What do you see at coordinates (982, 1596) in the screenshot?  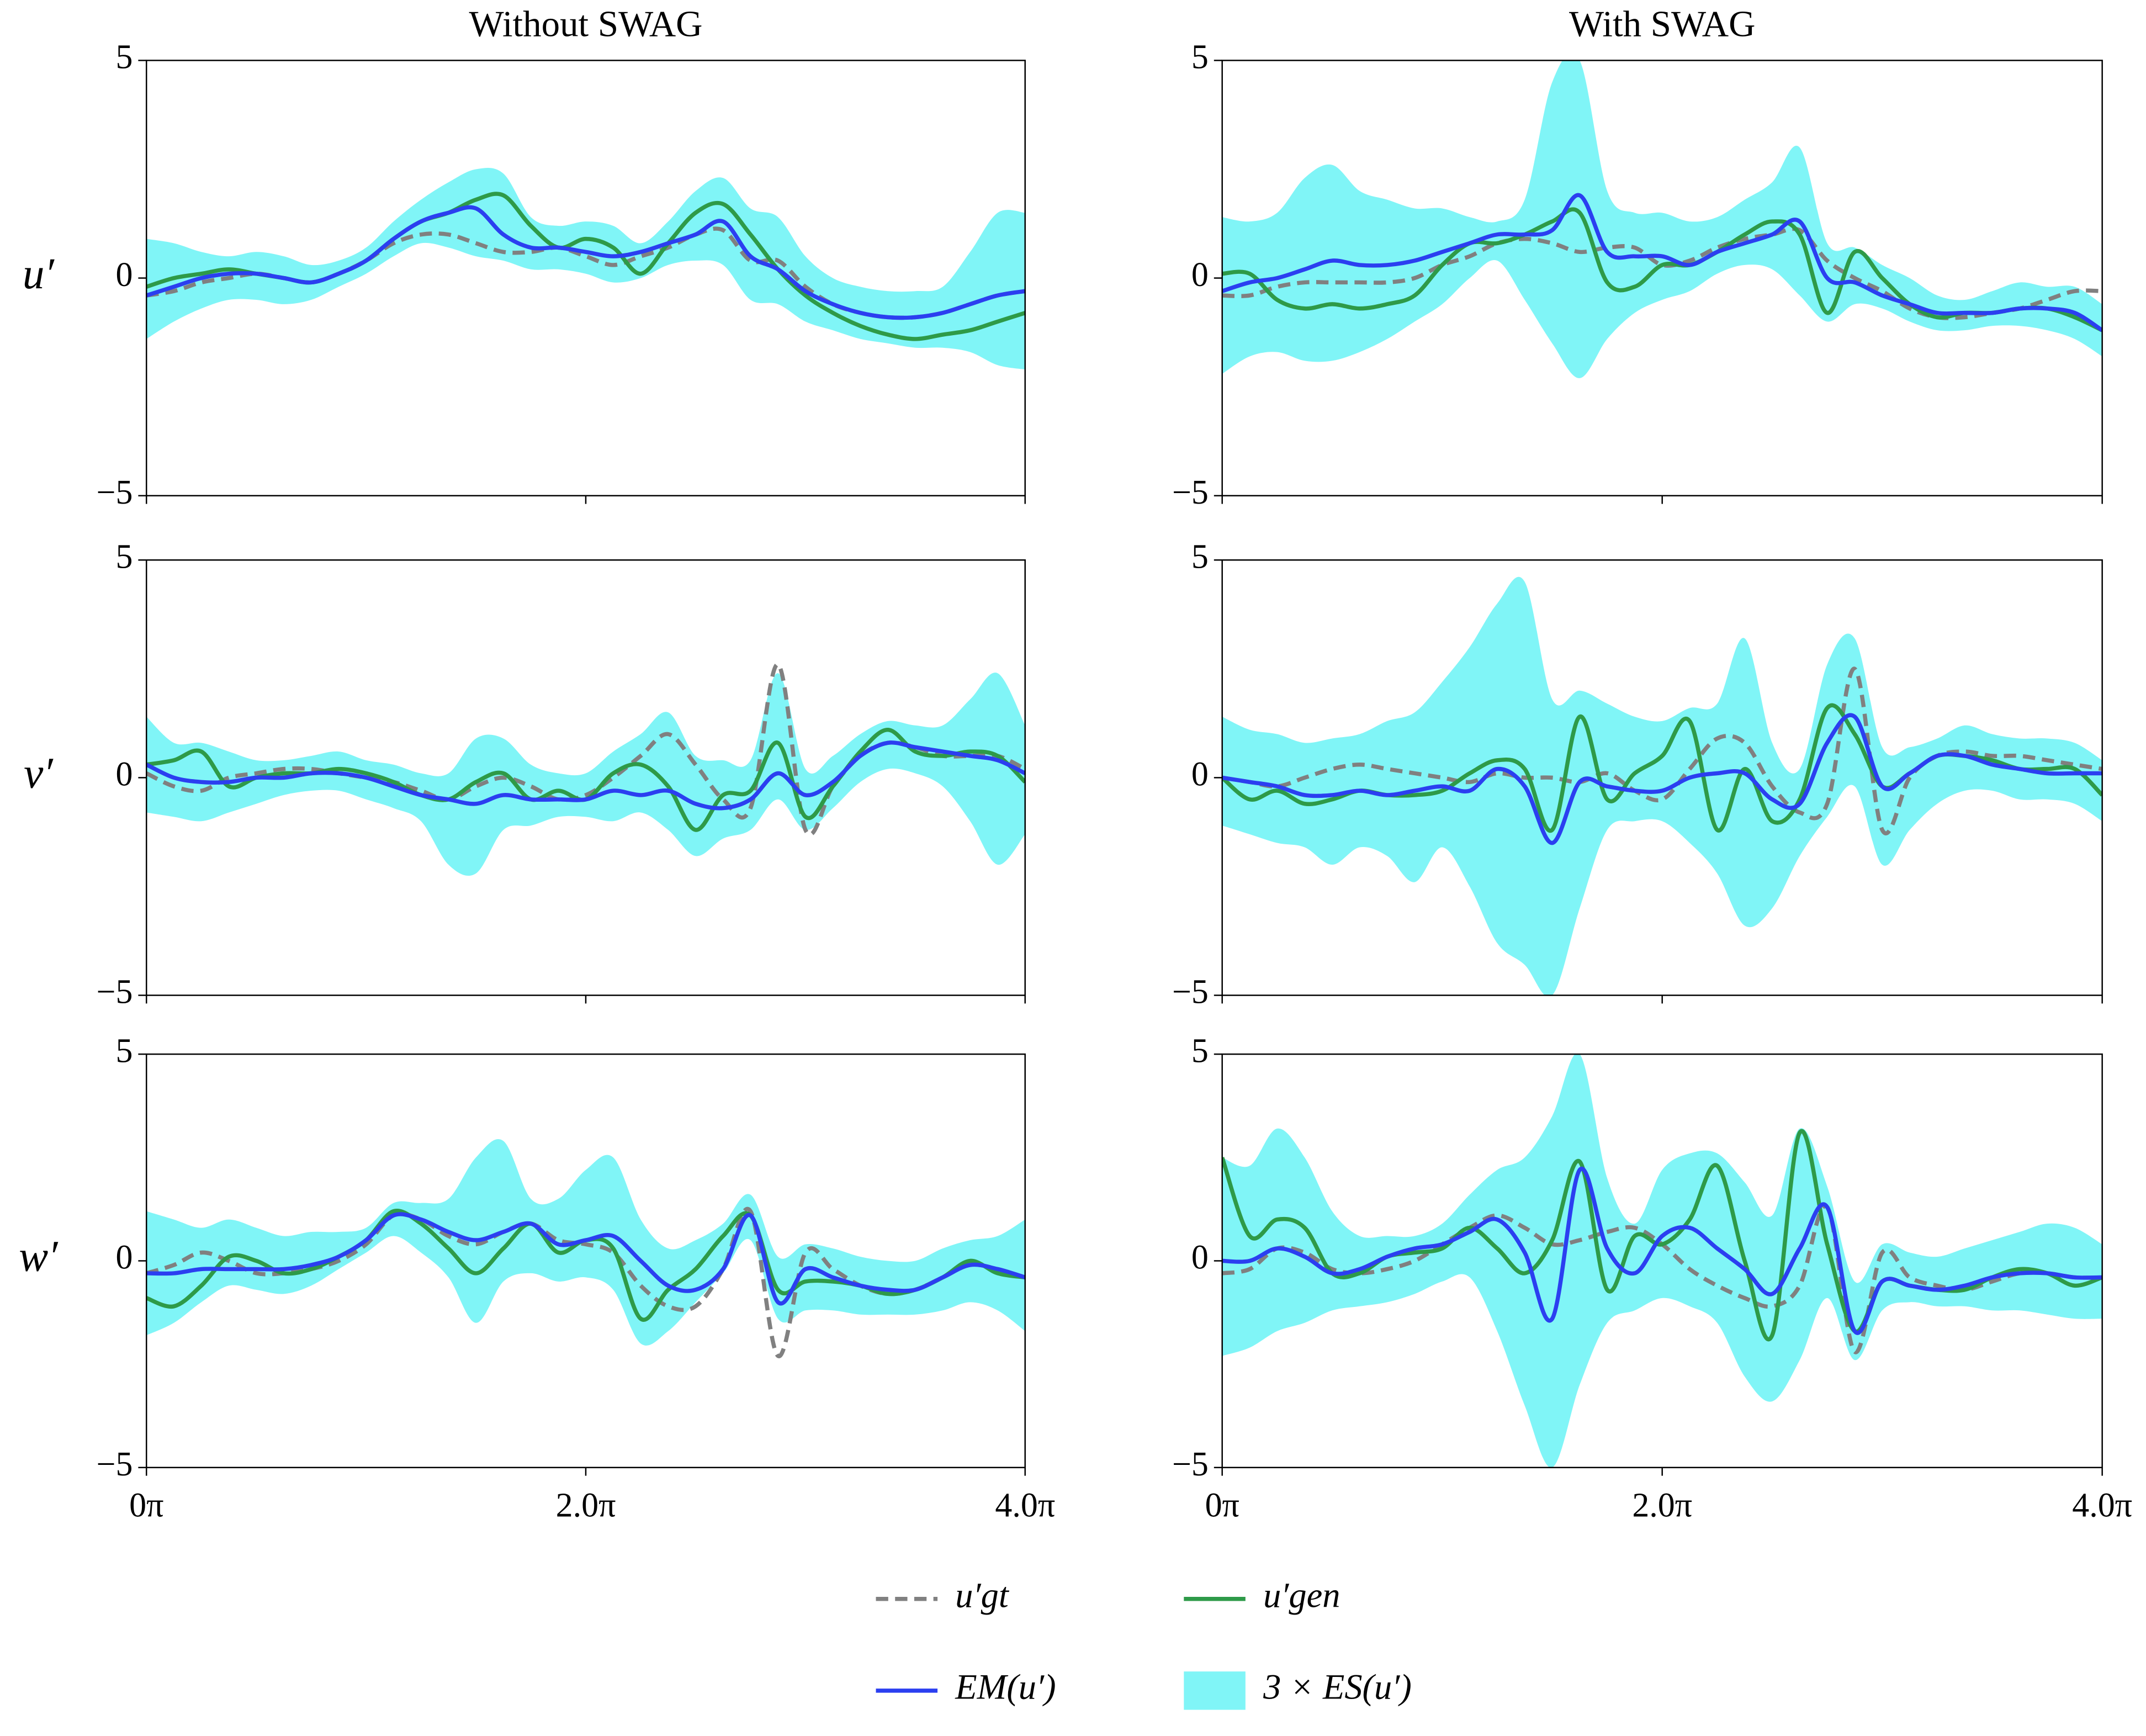 I see `legend-label: u′gt` at bounding box center [982, 1596].